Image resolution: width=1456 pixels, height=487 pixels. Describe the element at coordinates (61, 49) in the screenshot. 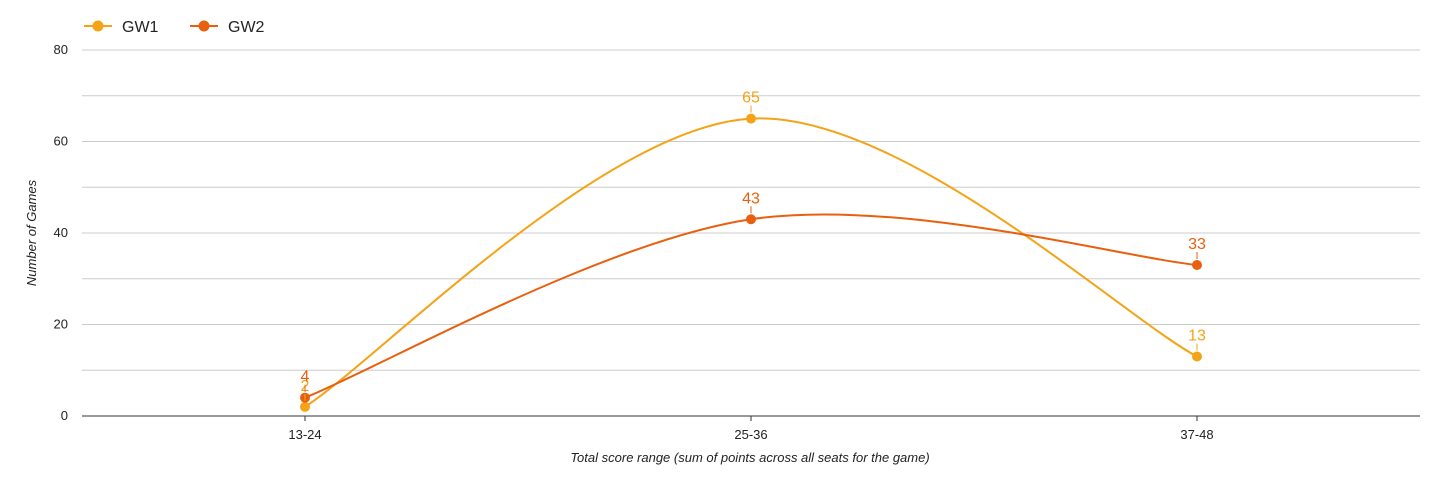

I see `y-tick-label: 80` at that location.